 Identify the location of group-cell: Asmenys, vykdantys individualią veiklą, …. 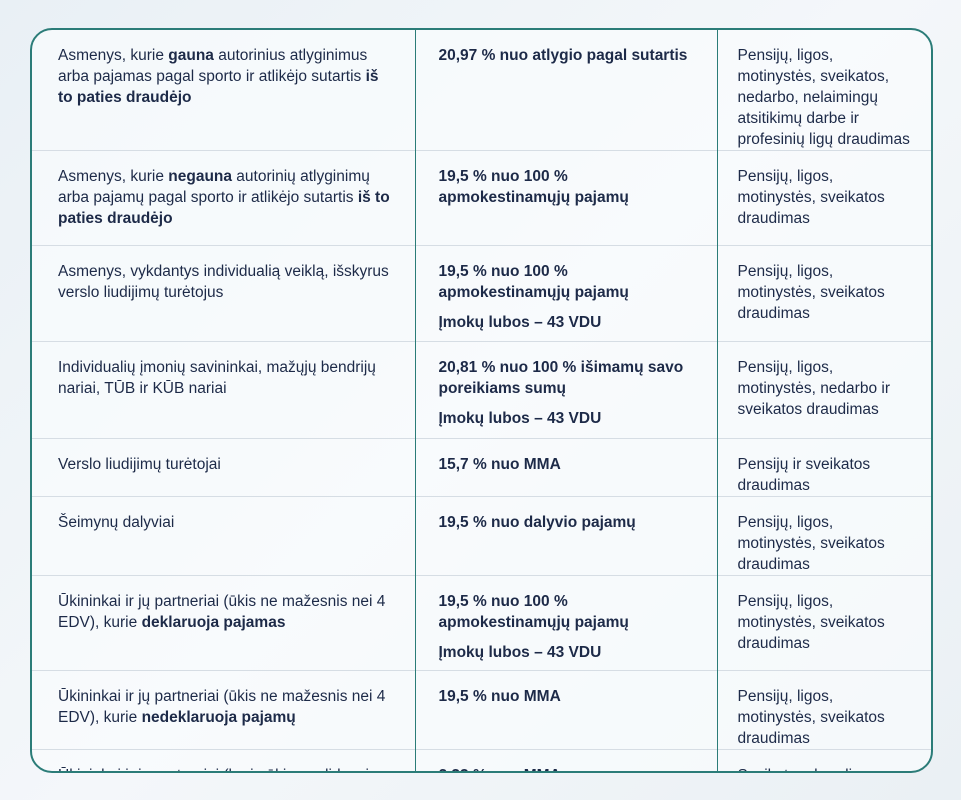
(223, 293).